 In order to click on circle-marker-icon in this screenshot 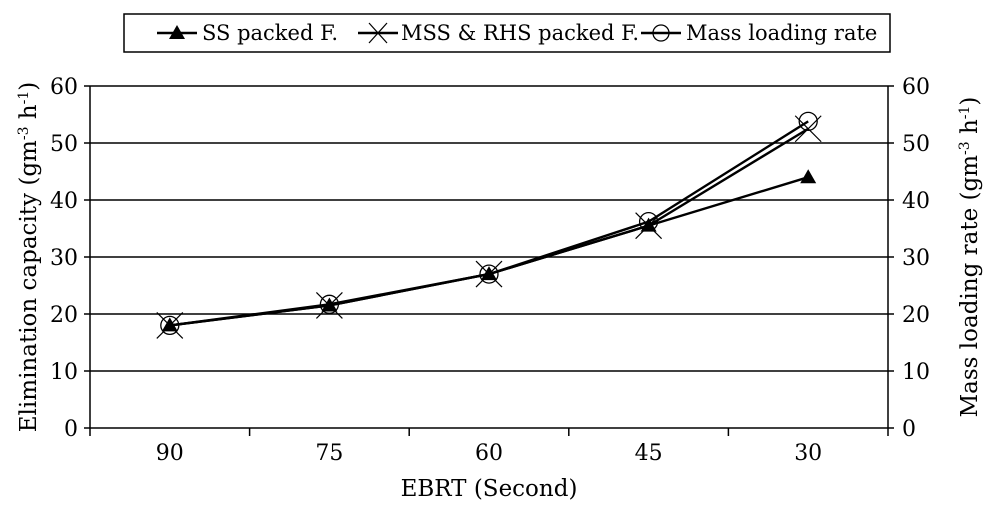, I will do `click(661, 33)`.